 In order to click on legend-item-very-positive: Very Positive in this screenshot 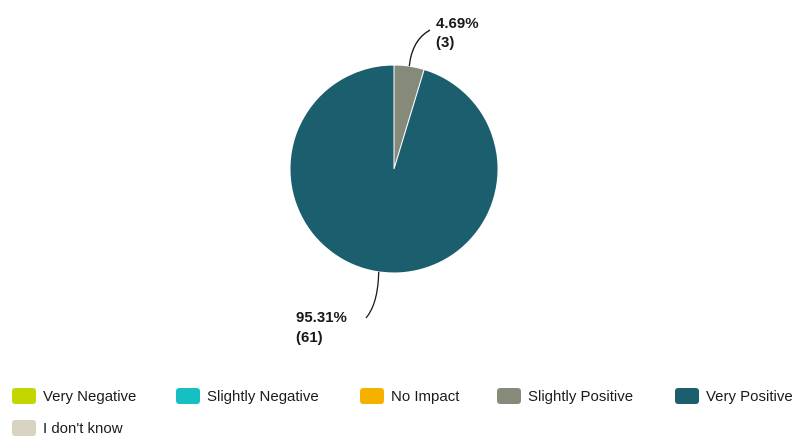, I will do `click(734, 396)`.